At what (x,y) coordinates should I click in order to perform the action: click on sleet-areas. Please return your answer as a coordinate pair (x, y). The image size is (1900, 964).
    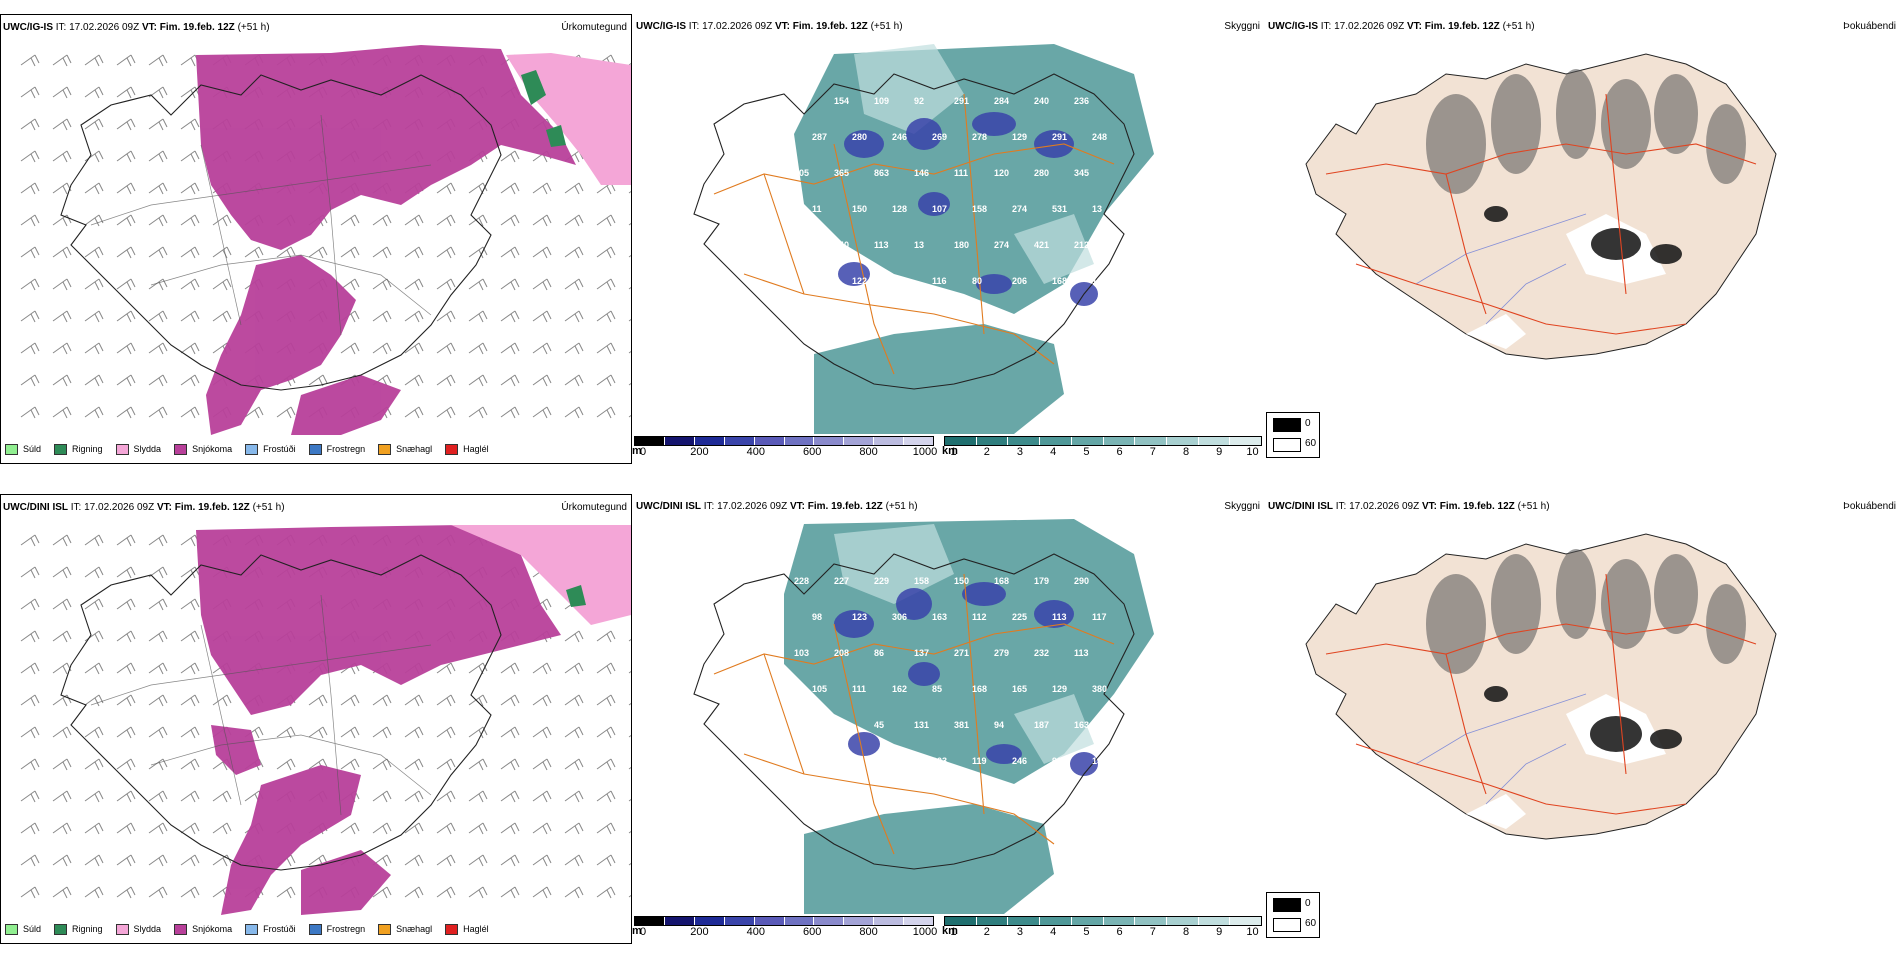
    Looking at the image, I should click on (541, 575).